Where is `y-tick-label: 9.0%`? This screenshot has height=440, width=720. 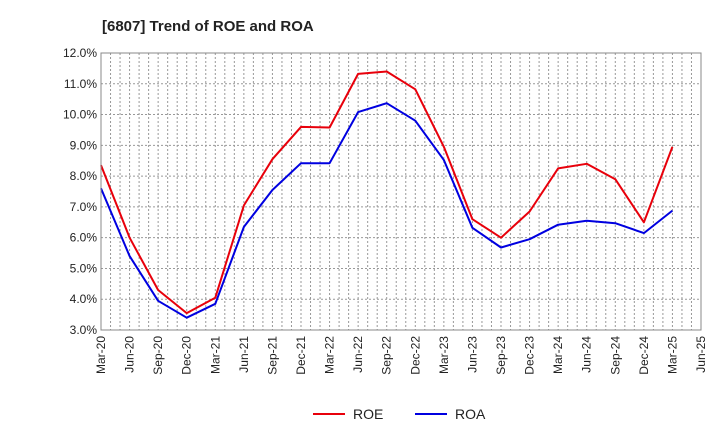
y-tick-label: 9.0% is located at coordinates (84, 145).